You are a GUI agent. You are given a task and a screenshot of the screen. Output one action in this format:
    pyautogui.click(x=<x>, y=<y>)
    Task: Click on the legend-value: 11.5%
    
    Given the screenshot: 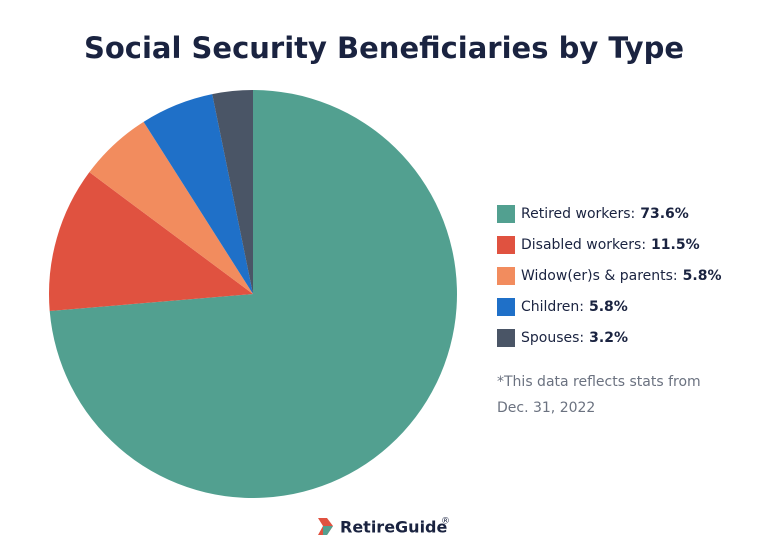 What is the action you would take?
    pyautogui.click(x=675, y=245)
    